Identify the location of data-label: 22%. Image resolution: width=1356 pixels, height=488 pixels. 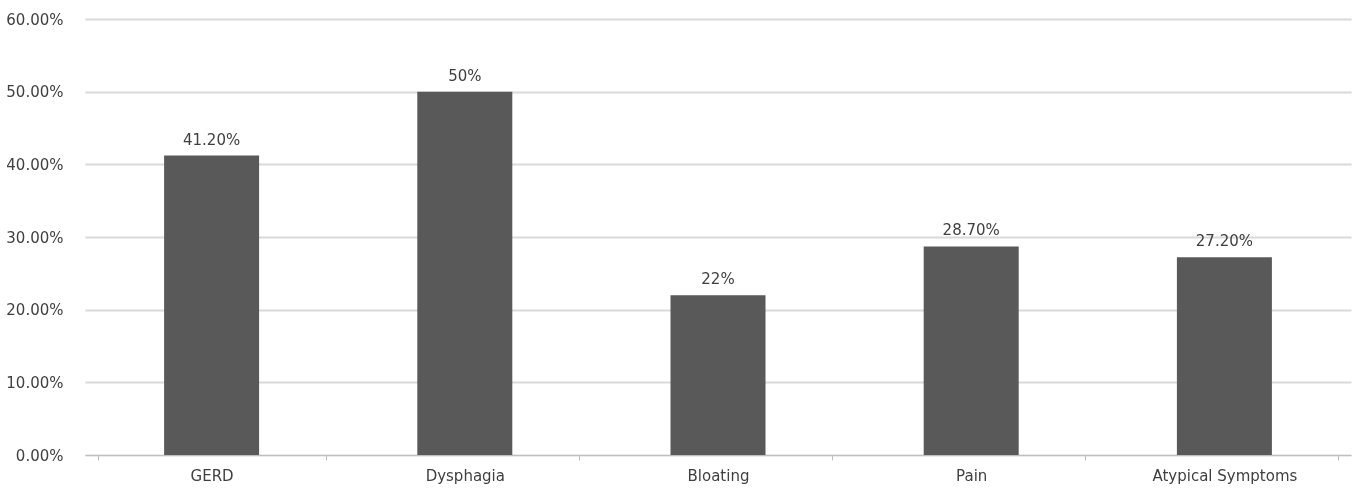
(718, 279).